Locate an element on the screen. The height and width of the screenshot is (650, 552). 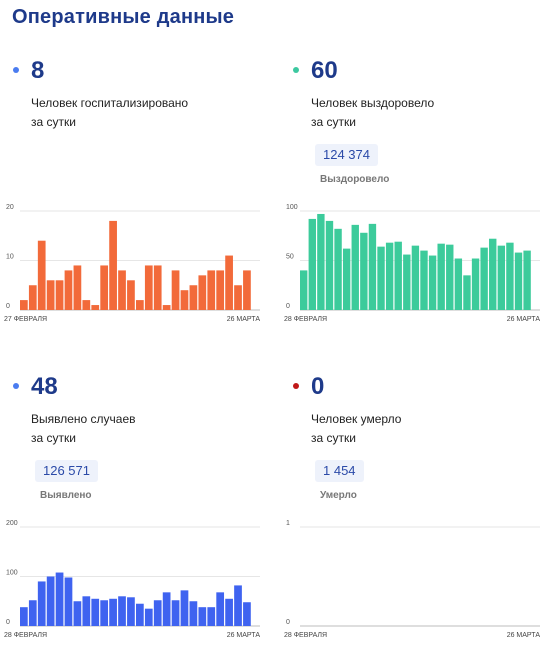
daily-caption: Человек умерло за сутки is located at coordinates (356, 428).